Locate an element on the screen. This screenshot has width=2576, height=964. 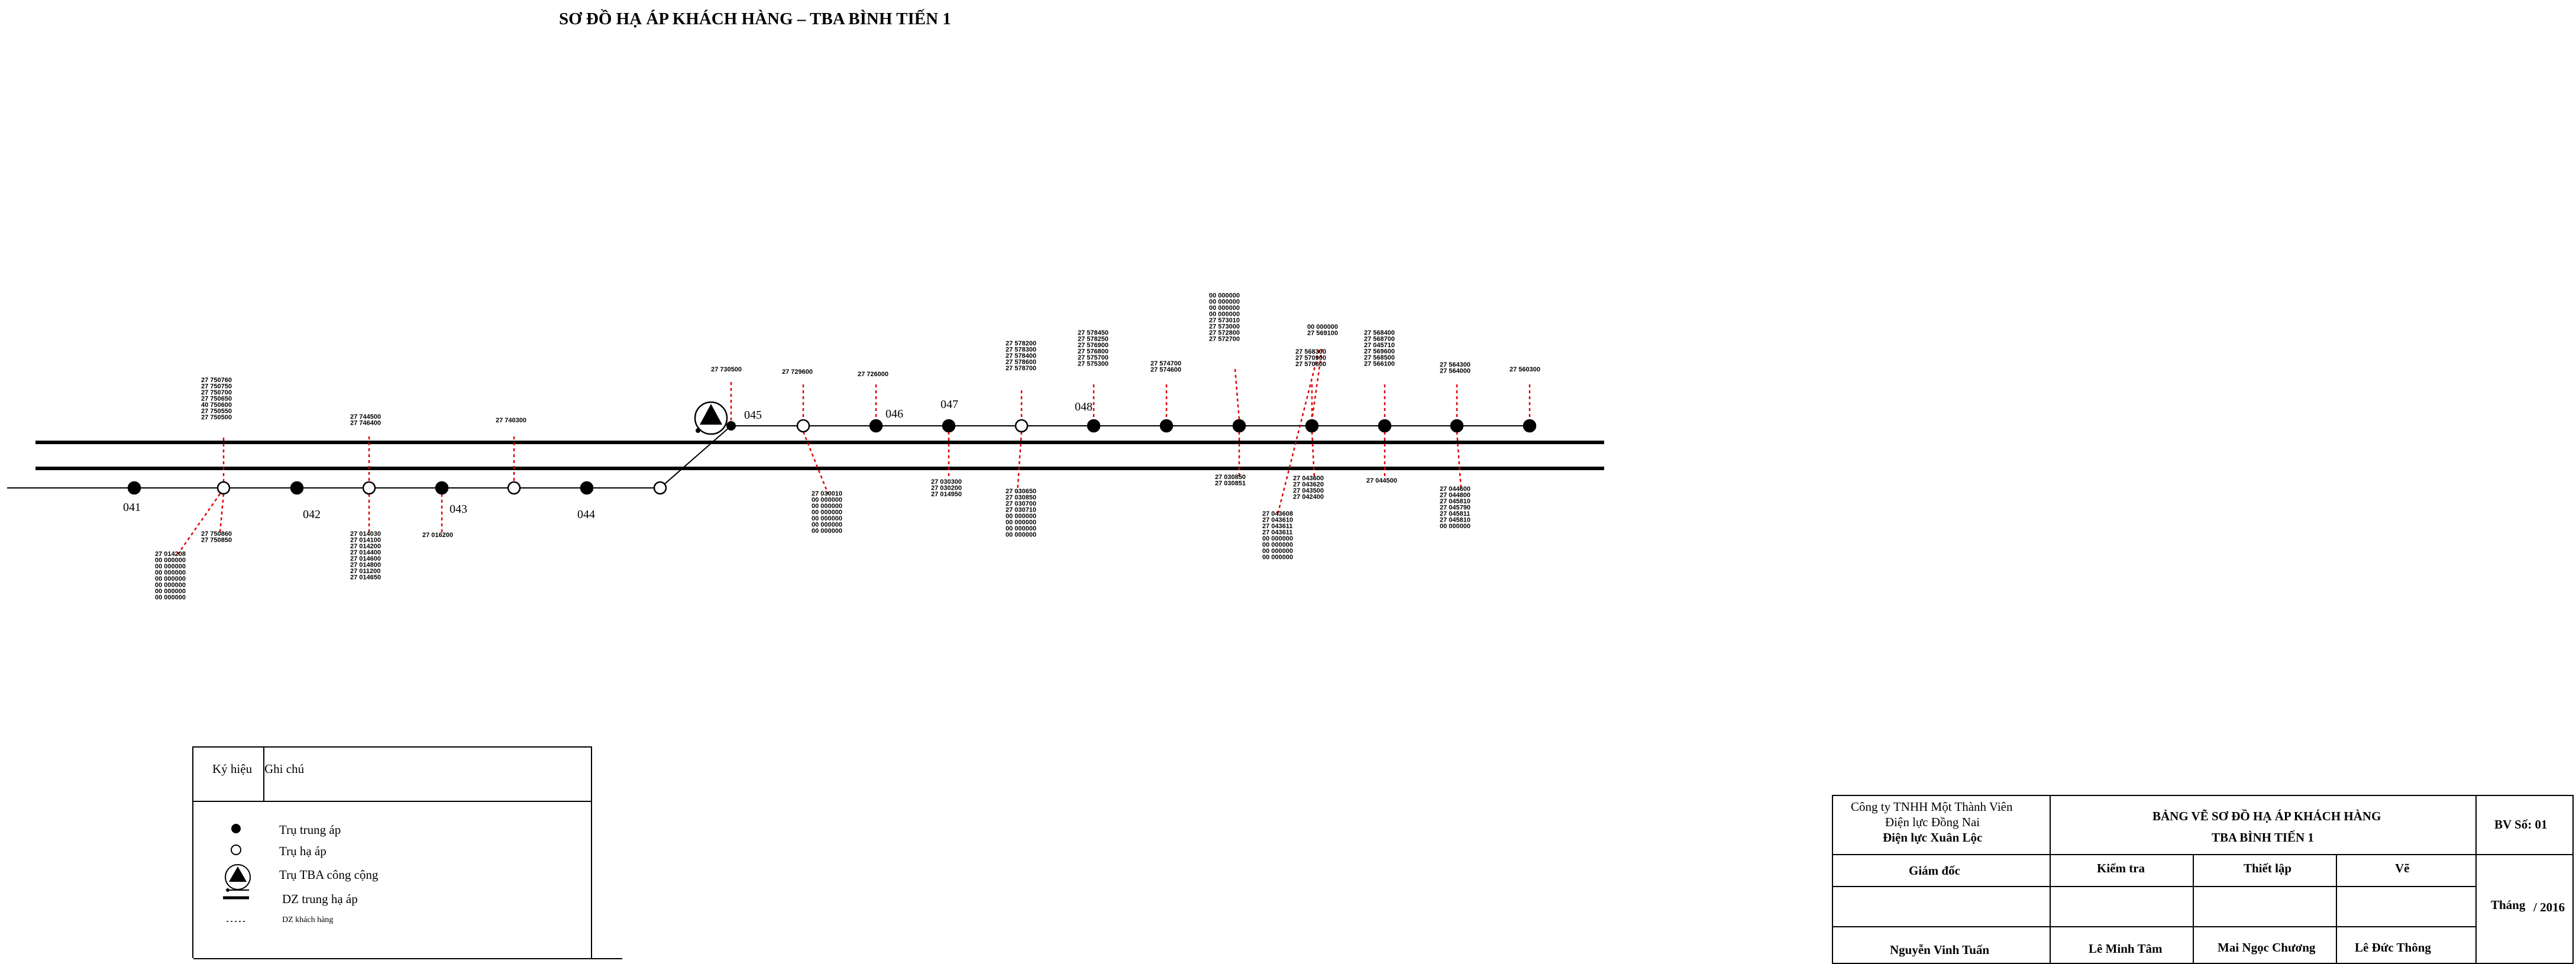
role-setup: Thiết lập is located at coordinates (2268, 868).